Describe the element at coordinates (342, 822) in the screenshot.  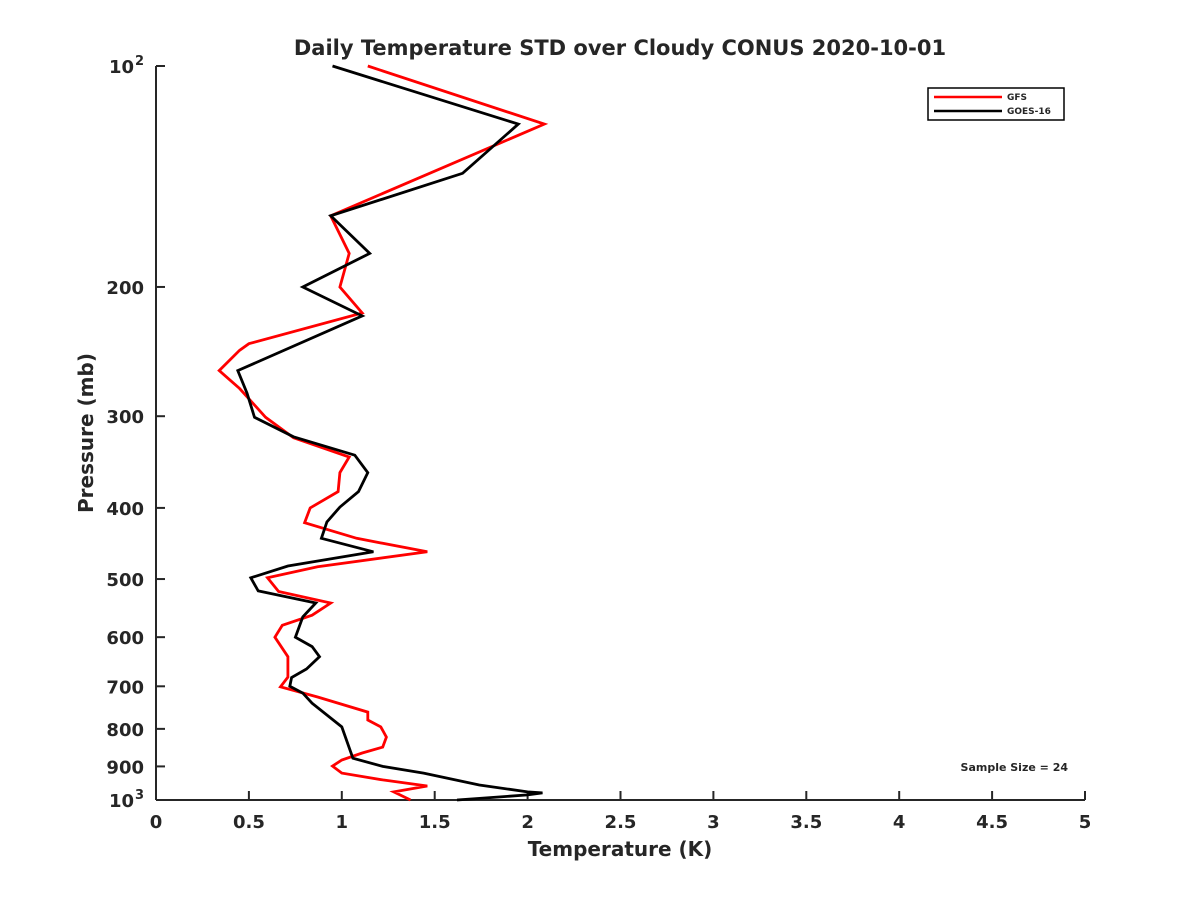
I see `x-tick-label: 1` at that location.